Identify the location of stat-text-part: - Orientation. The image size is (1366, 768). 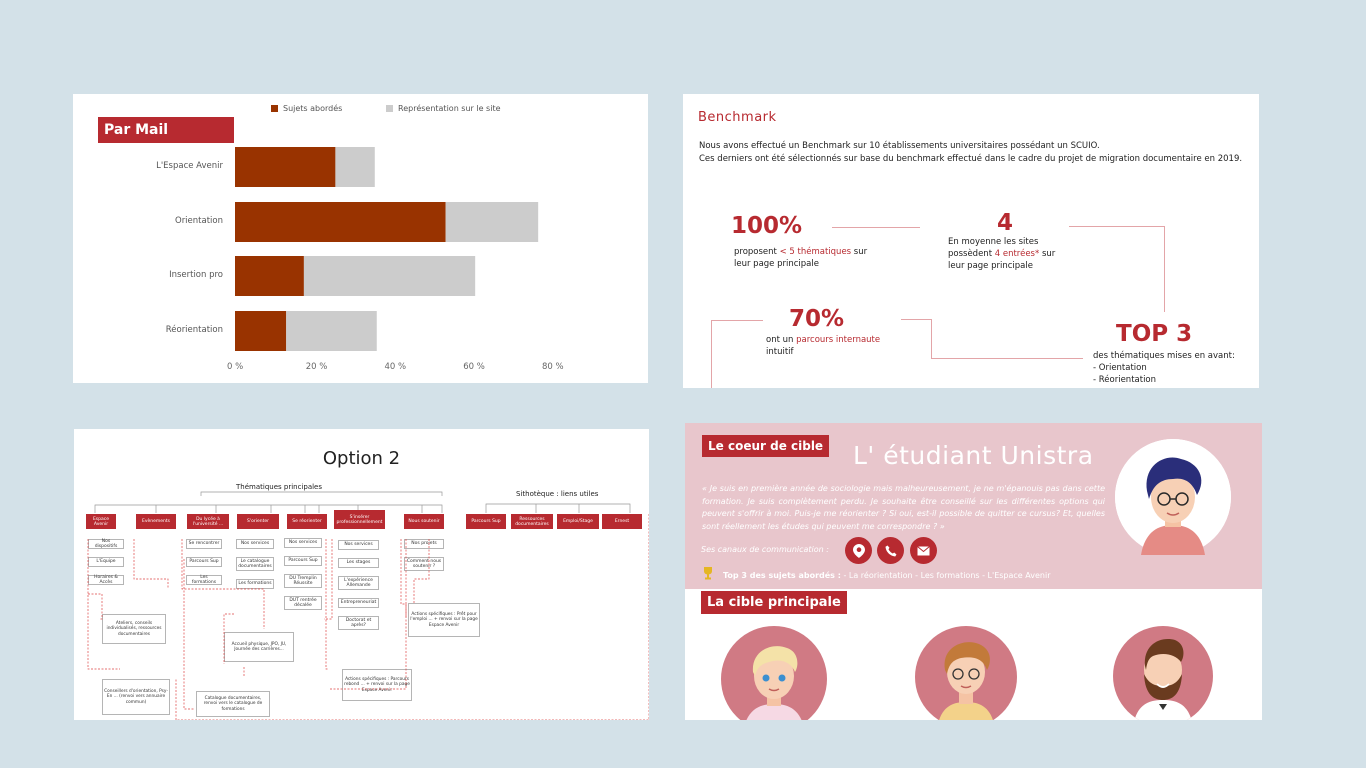
(1120, 368).